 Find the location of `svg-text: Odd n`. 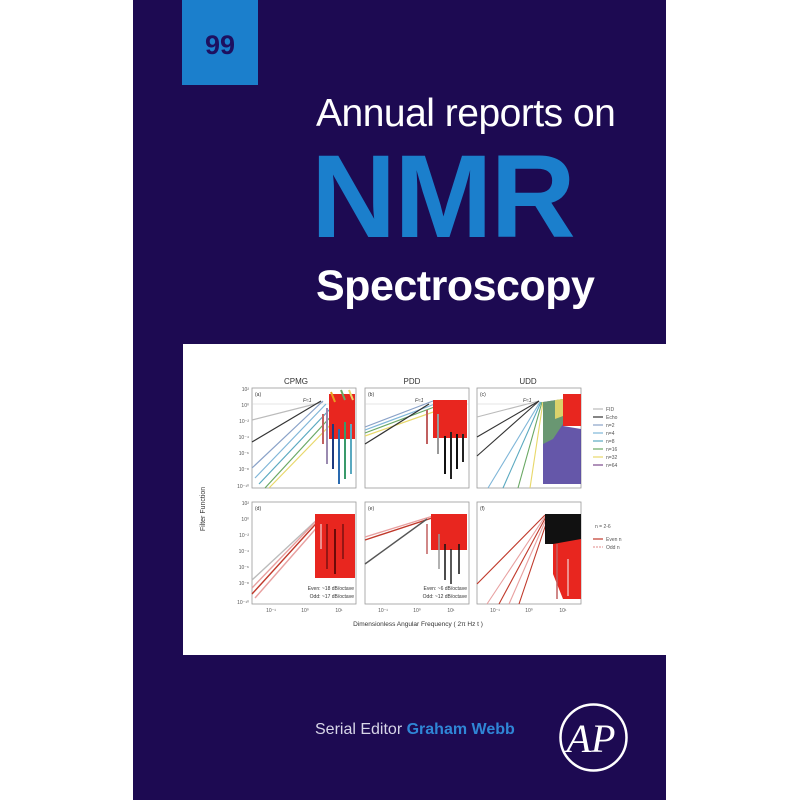

svg-text: Odd n is located at coordinates (613, 548).